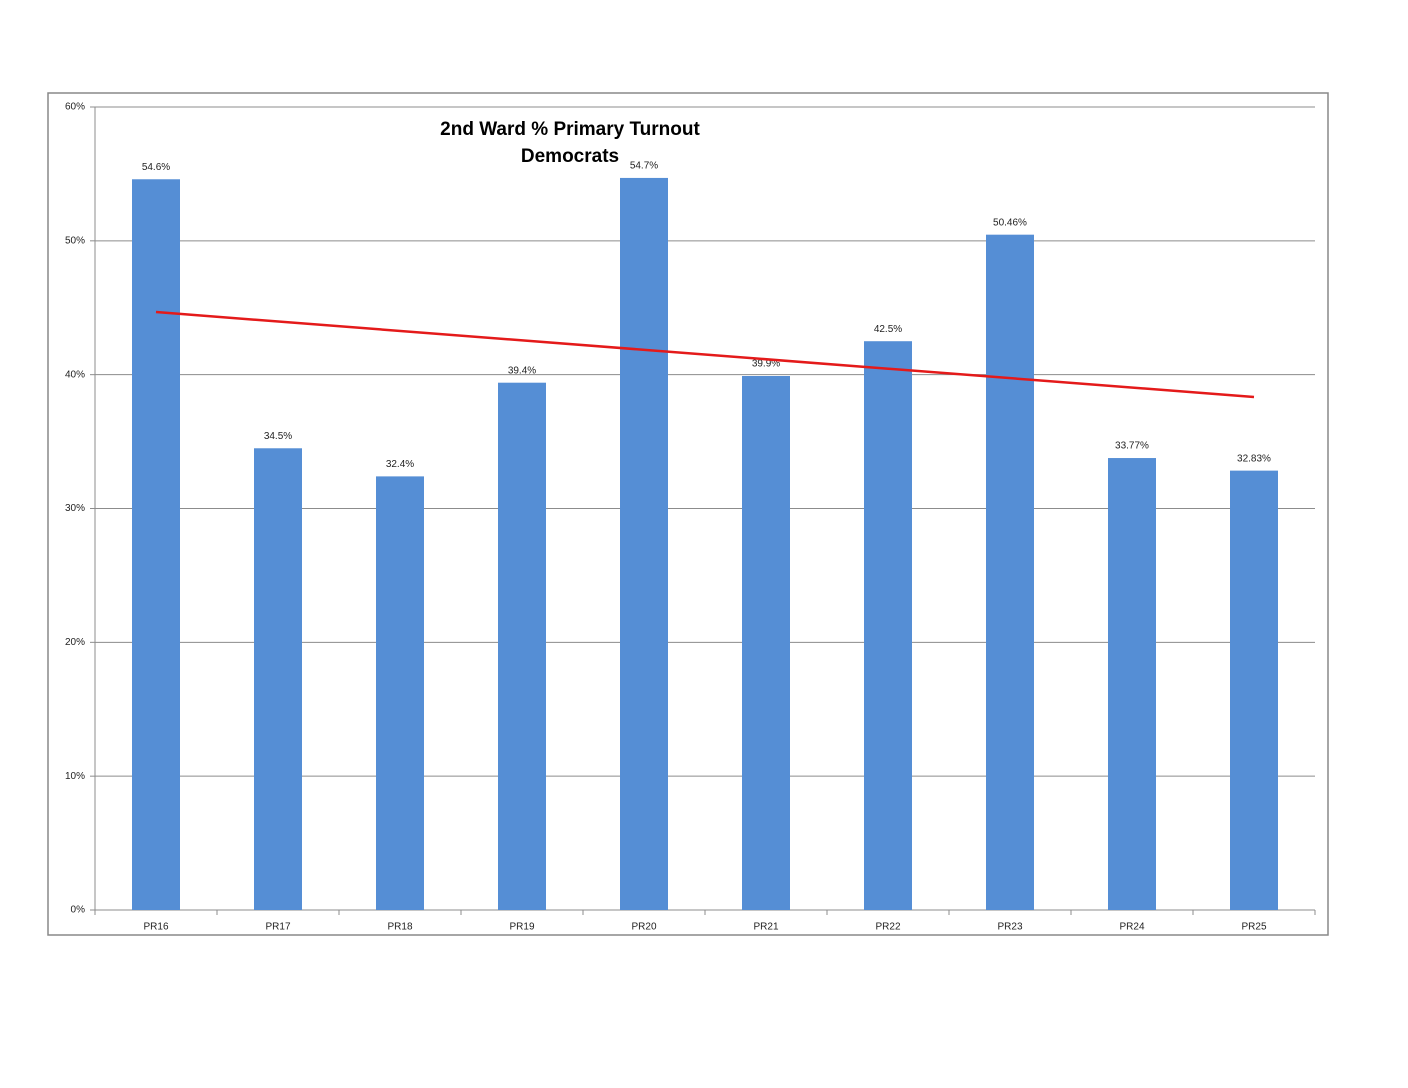 Image resolution: width=1408 pixels, height=1088 pixels. What do you see at coordinates (1131, 927) in the screenshot?
I see `x-tick-label: PR24` at bounding box center [1131, 927].